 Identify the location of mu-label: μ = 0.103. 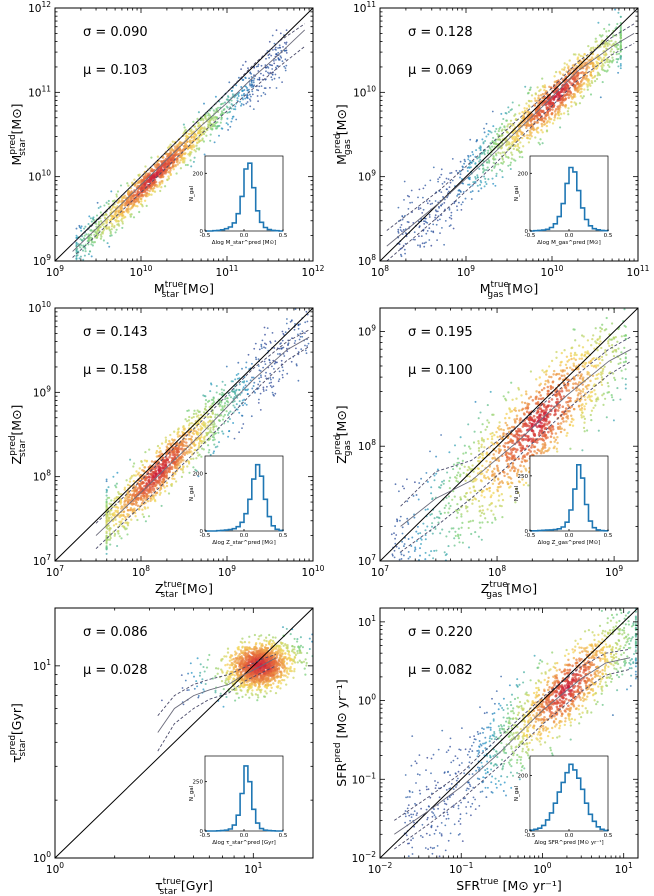
(115, 70).